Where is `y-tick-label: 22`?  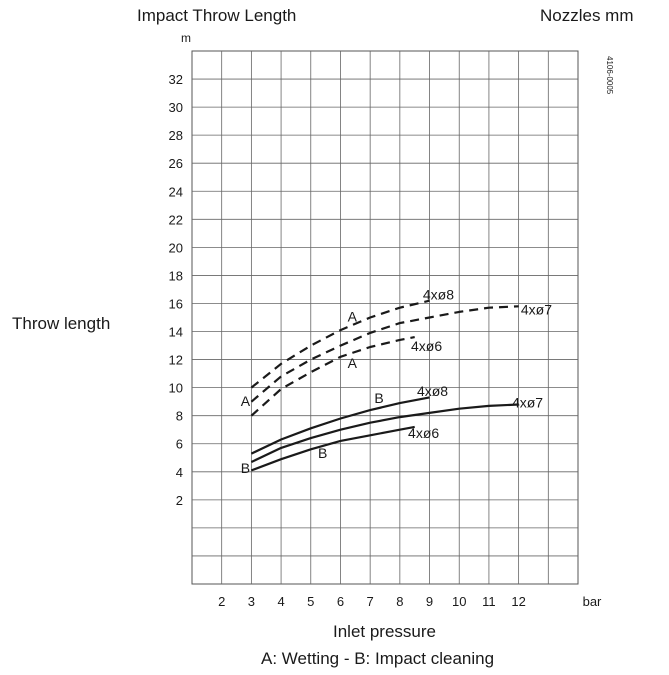 y-tick-label: 22 is located at coordinates (176, 219).